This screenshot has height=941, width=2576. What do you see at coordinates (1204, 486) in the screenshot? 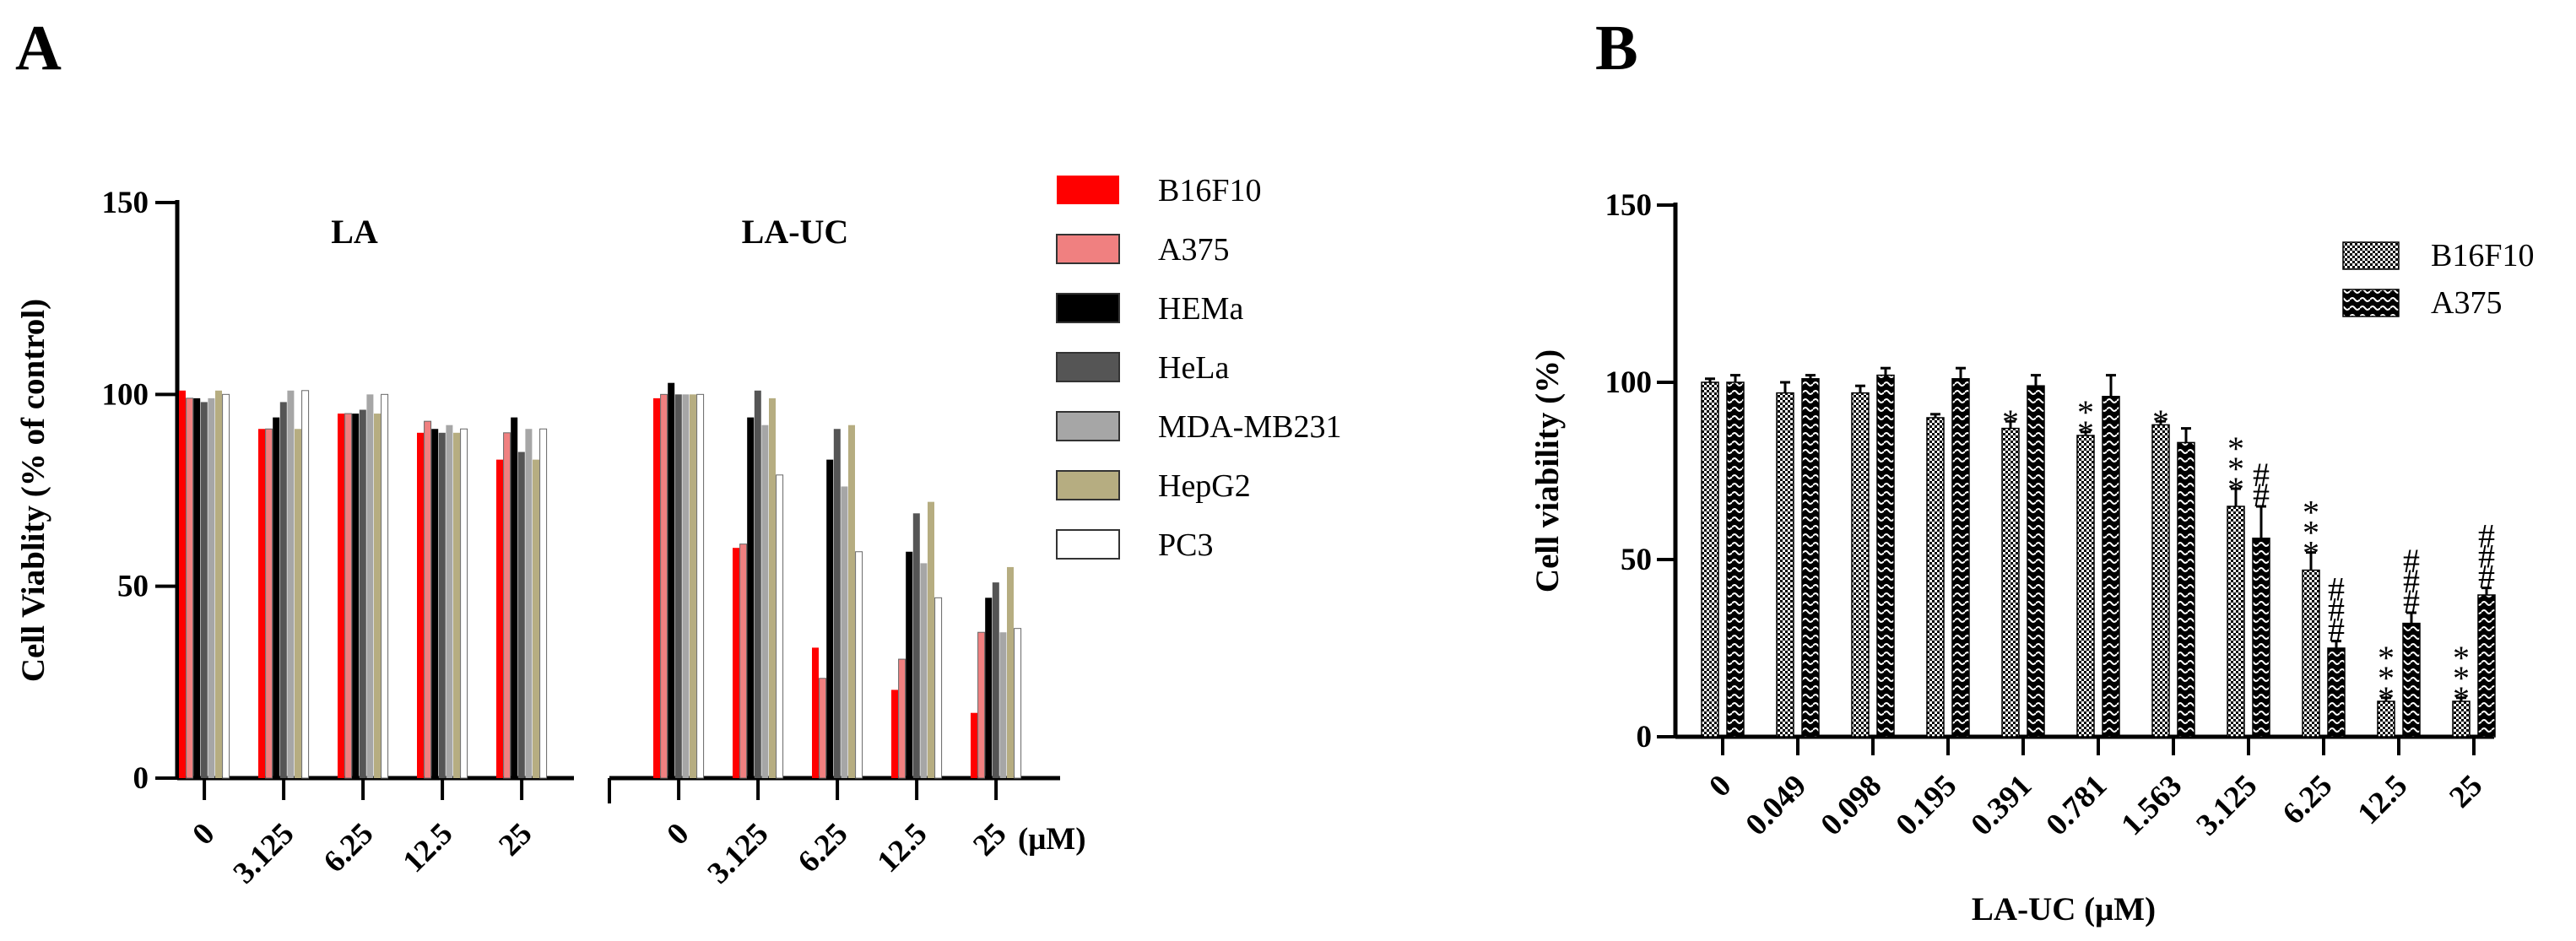
I see `legend-label: HepG2` at bounding box center [1204, 486].